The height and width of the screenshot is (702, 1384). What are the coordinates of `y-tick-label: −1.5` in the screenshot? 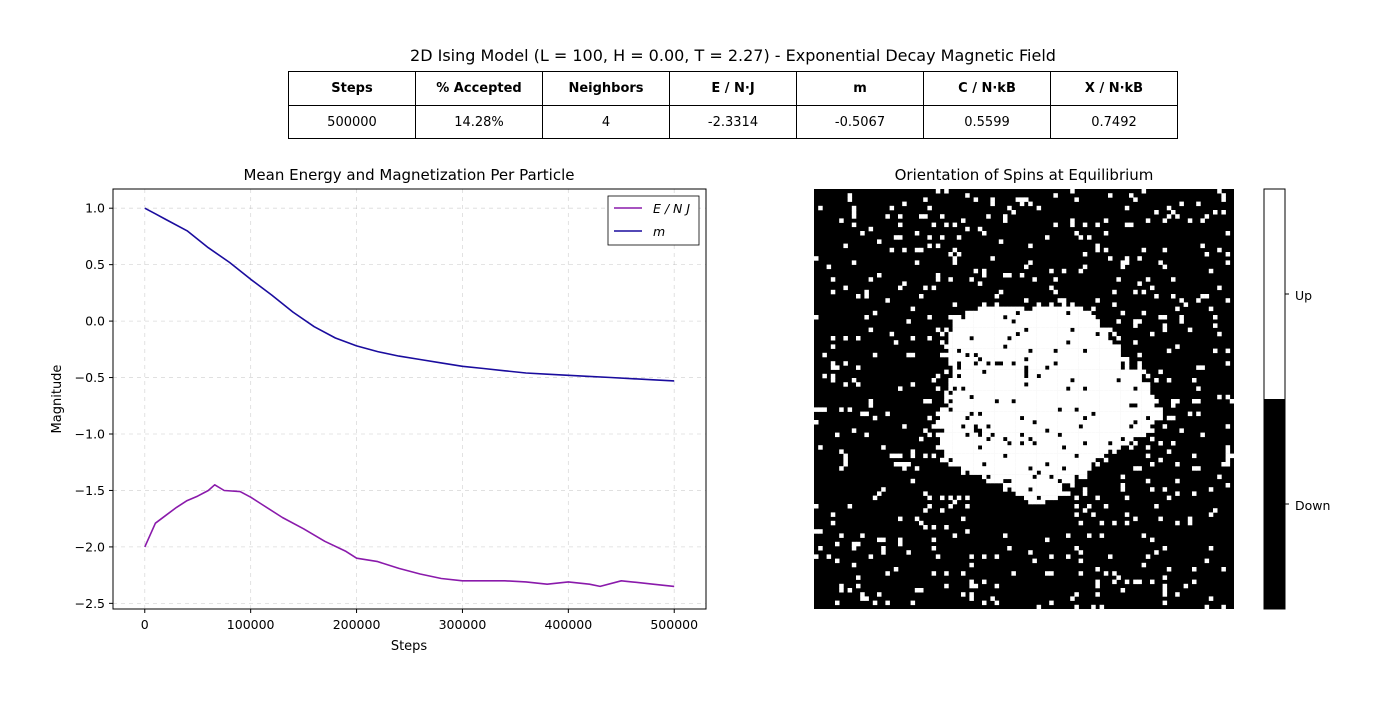 It's located at (90, 490).